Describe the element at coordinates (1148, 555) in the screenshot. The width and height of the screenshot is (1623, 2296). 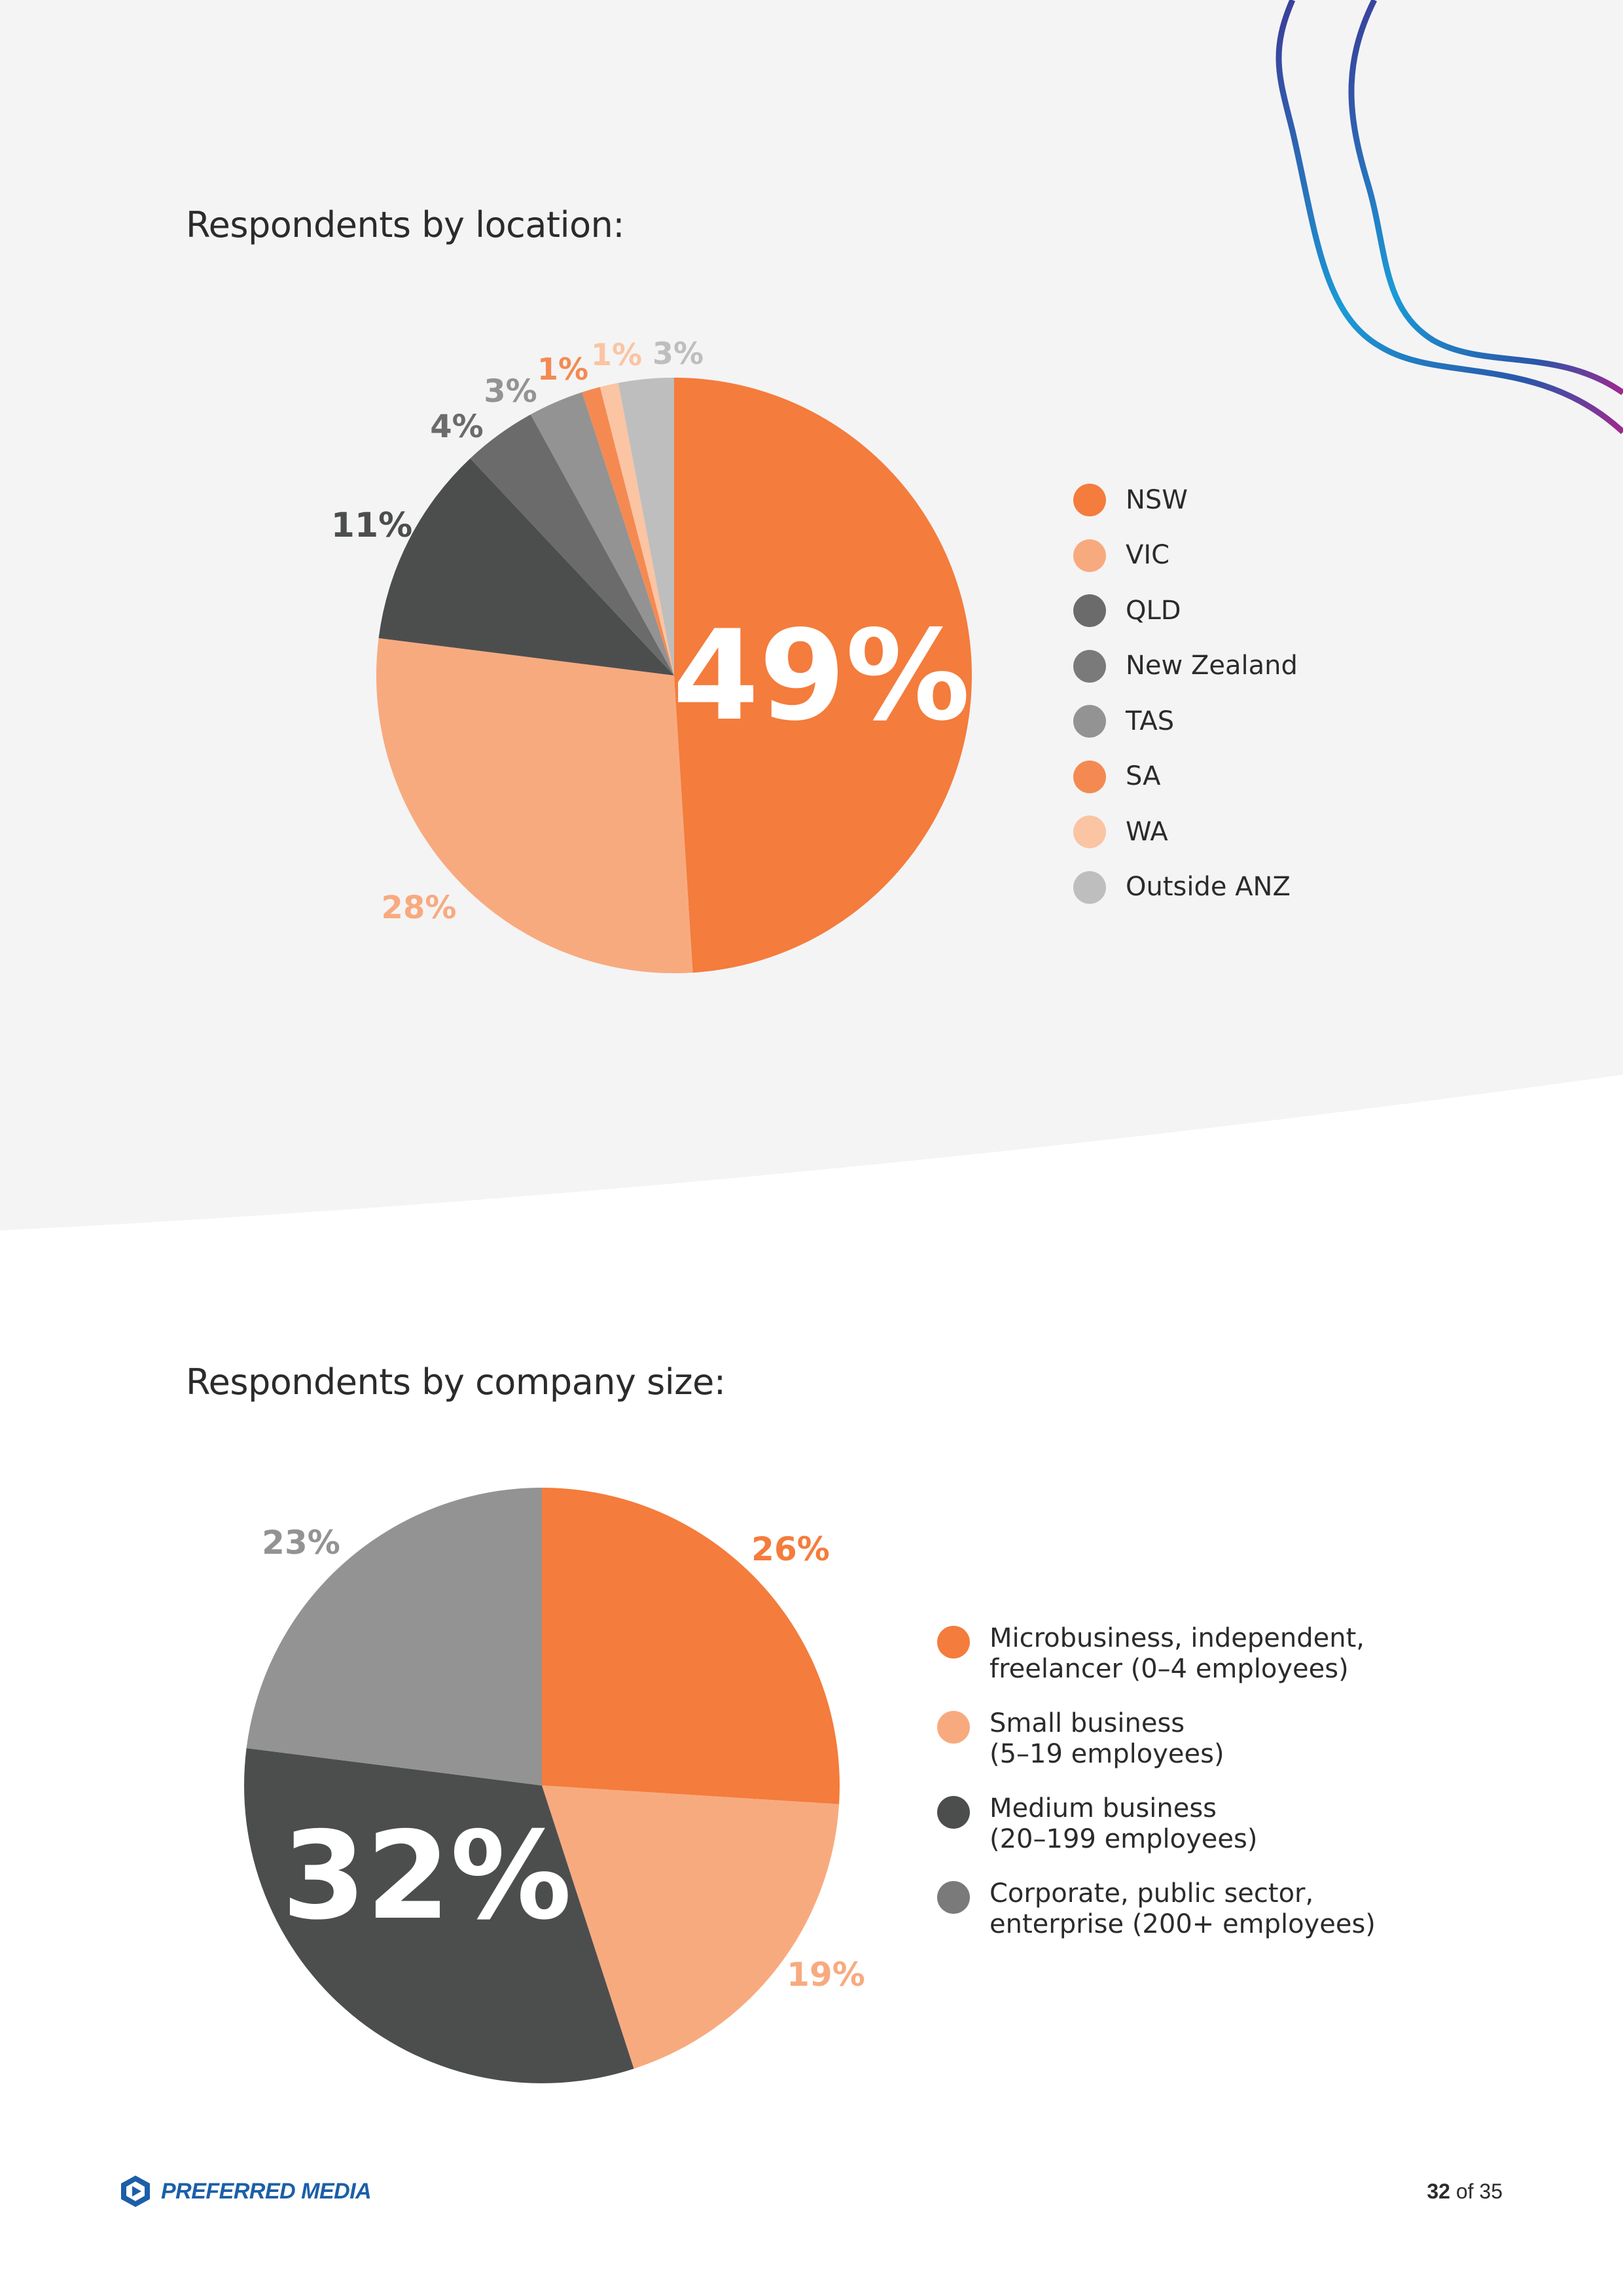
I see `legend-label: VIC` at that location.